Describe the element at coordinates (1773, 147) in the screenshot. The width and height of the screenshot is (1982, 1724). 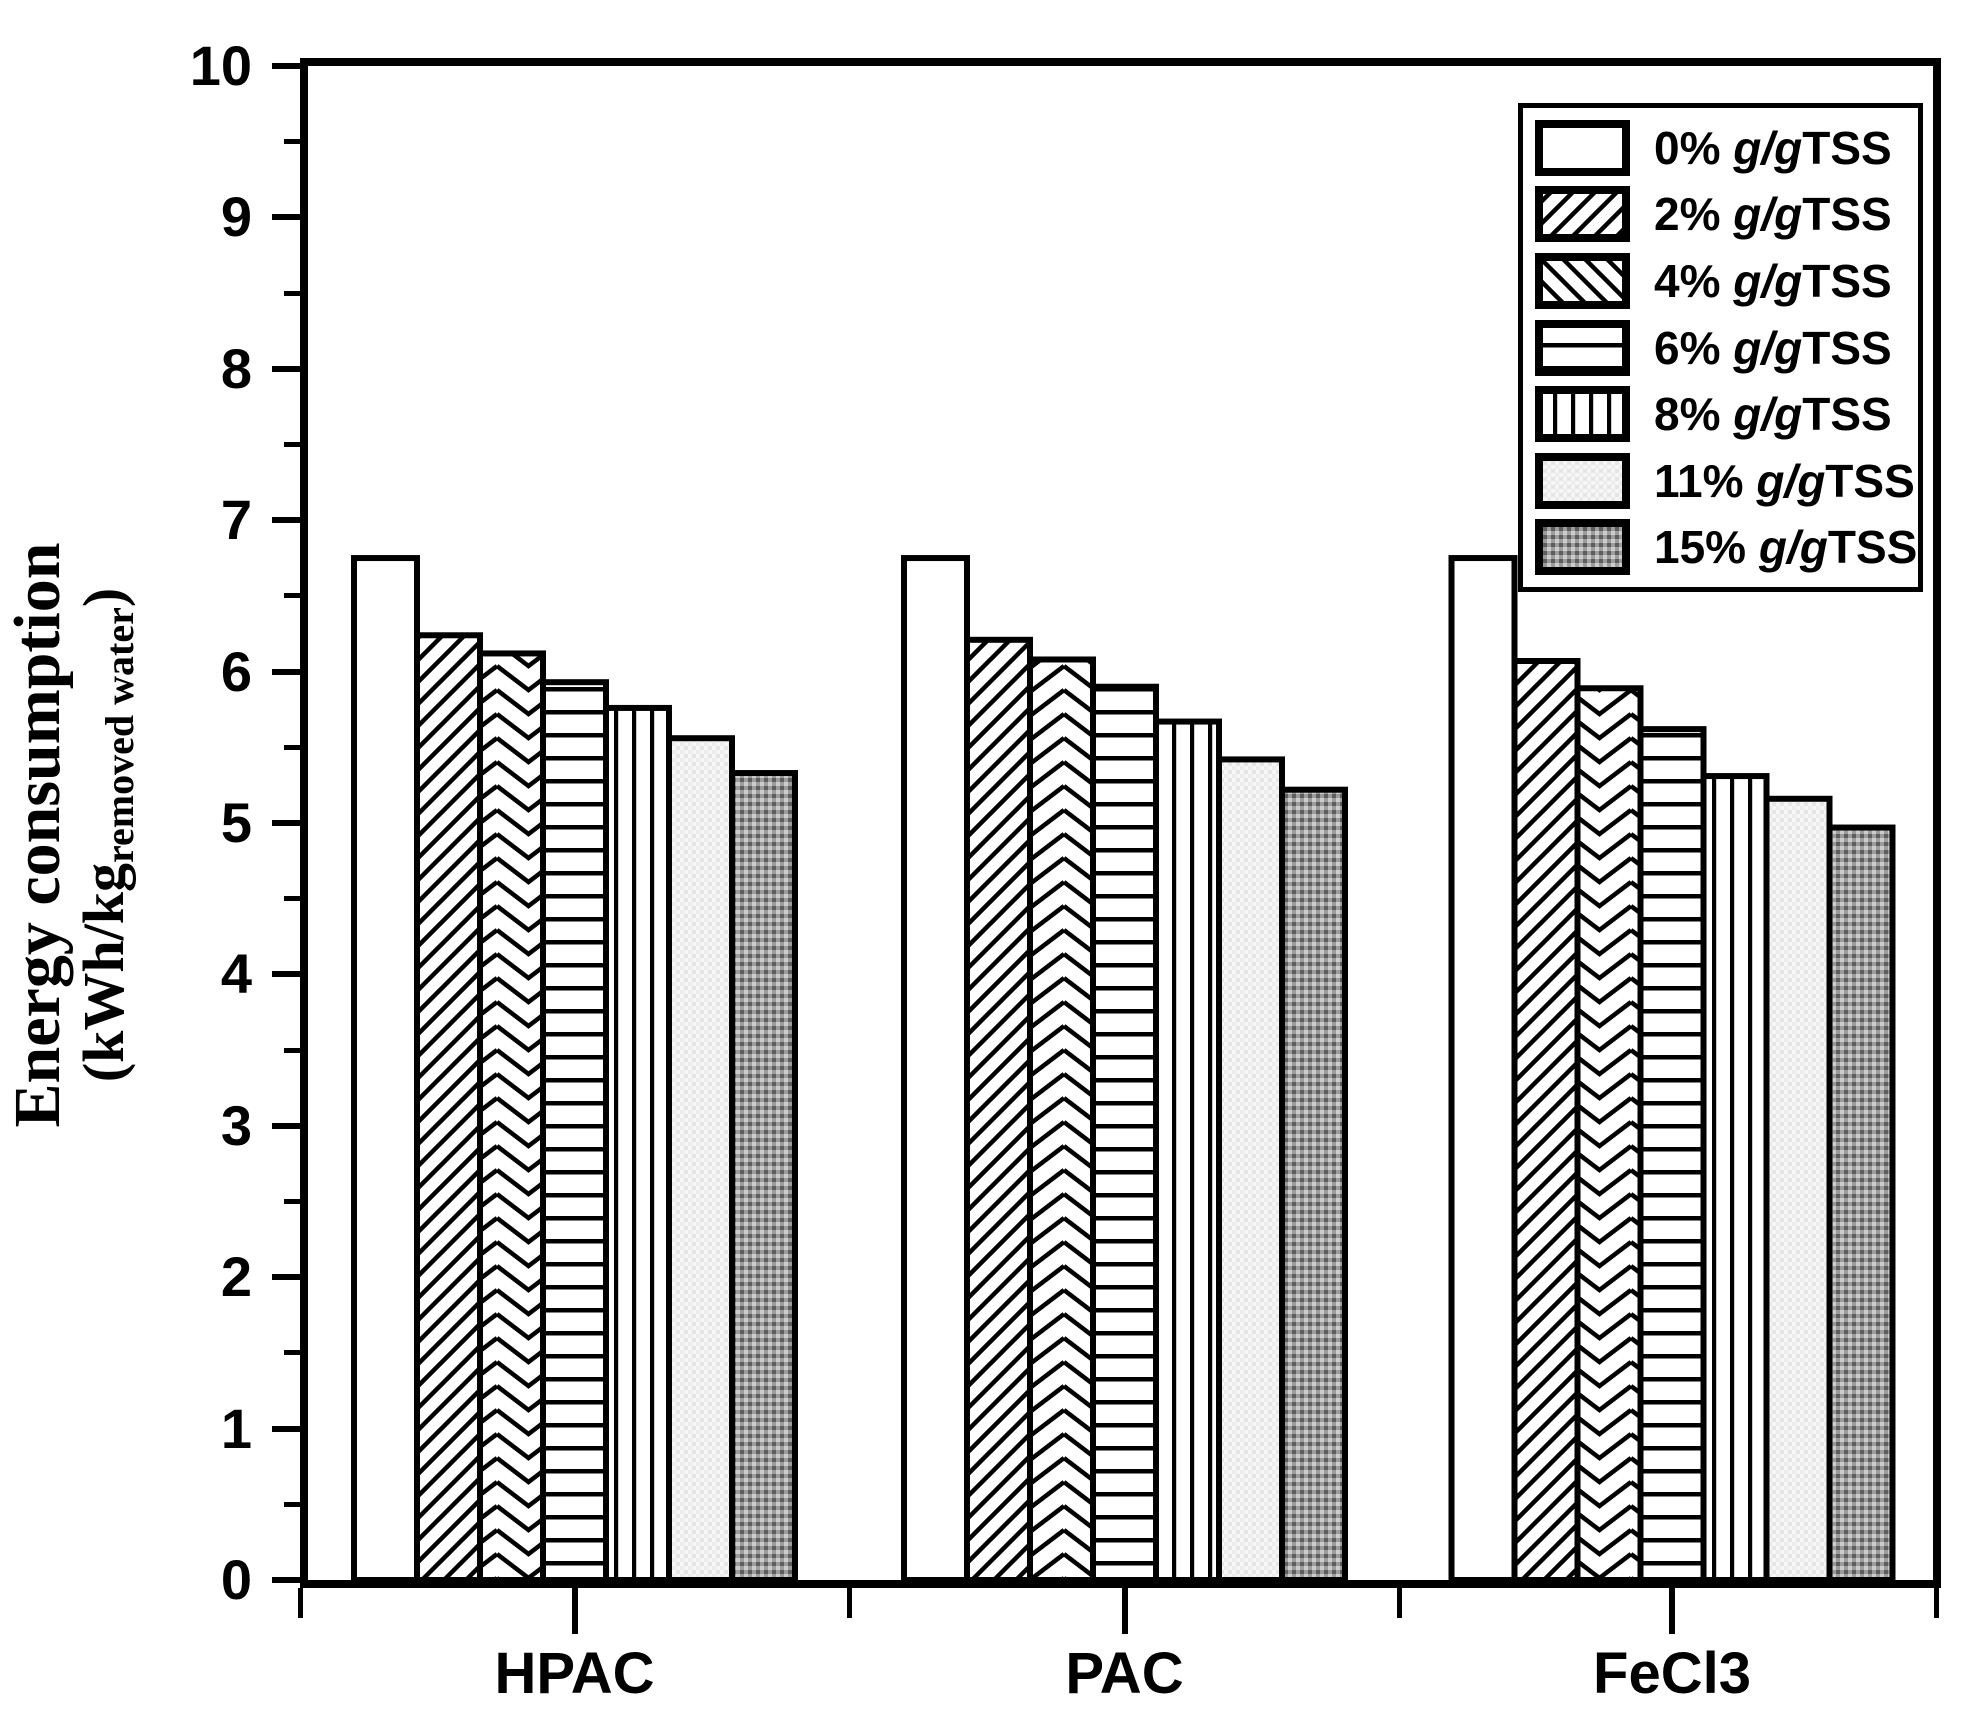
I see `legend-label: 0% g/gTSS` at that location.